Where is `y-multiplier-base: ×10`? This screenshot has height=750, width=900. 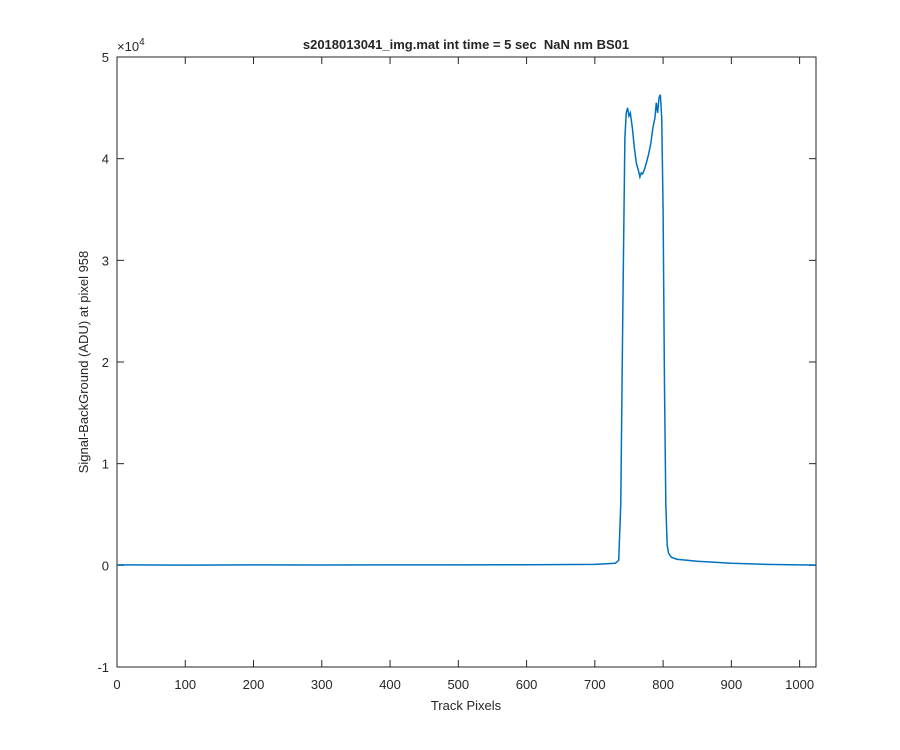
y-multiplier-base: ×10 is located at coordinates (128, 46).